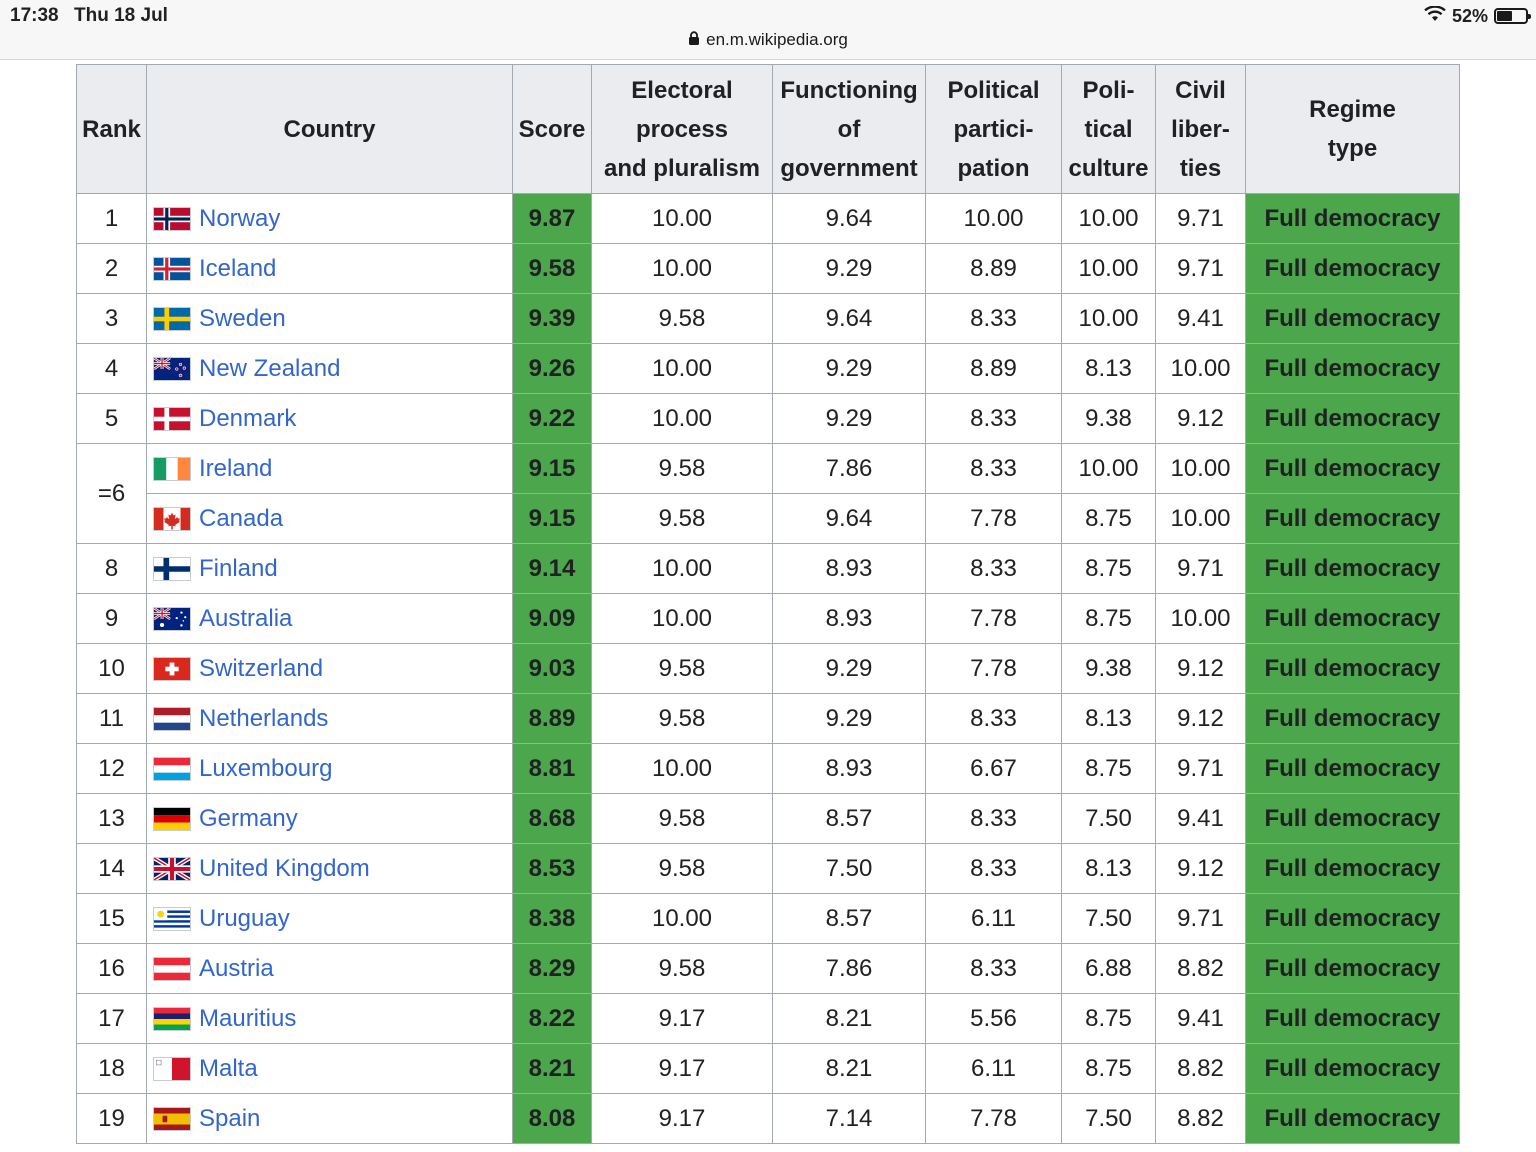 The height and width of the screenshot is (1152, 1536). Describe the element at coordinates (228, 1068) in the screenshot. I see `country-link: Malta` at that location.